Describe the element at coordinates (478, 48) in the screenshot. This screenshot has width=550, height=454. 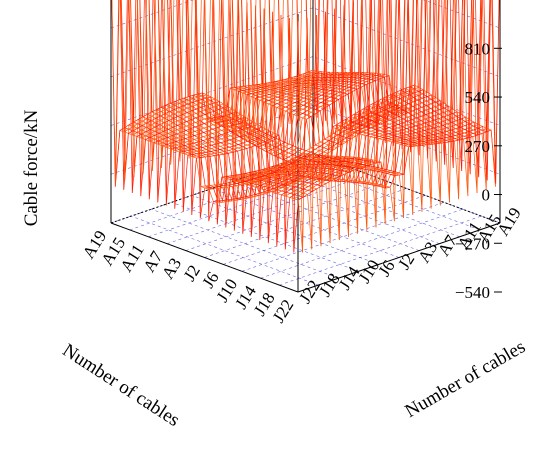
I see `z-tick-label: 810` at that location.